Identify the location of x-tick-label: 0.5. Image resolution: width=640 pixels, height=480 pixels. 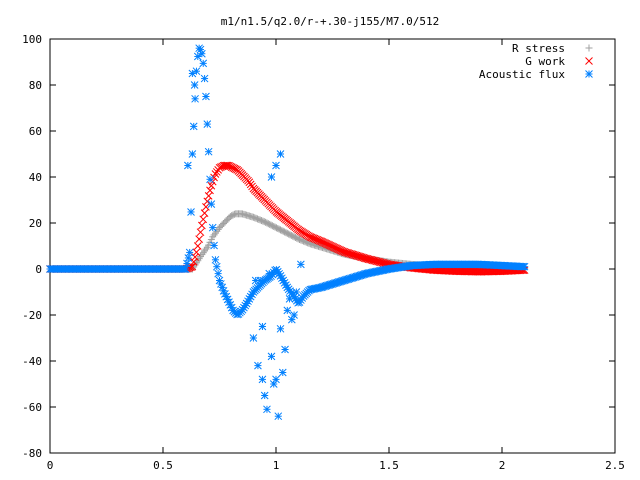
(163, 465).